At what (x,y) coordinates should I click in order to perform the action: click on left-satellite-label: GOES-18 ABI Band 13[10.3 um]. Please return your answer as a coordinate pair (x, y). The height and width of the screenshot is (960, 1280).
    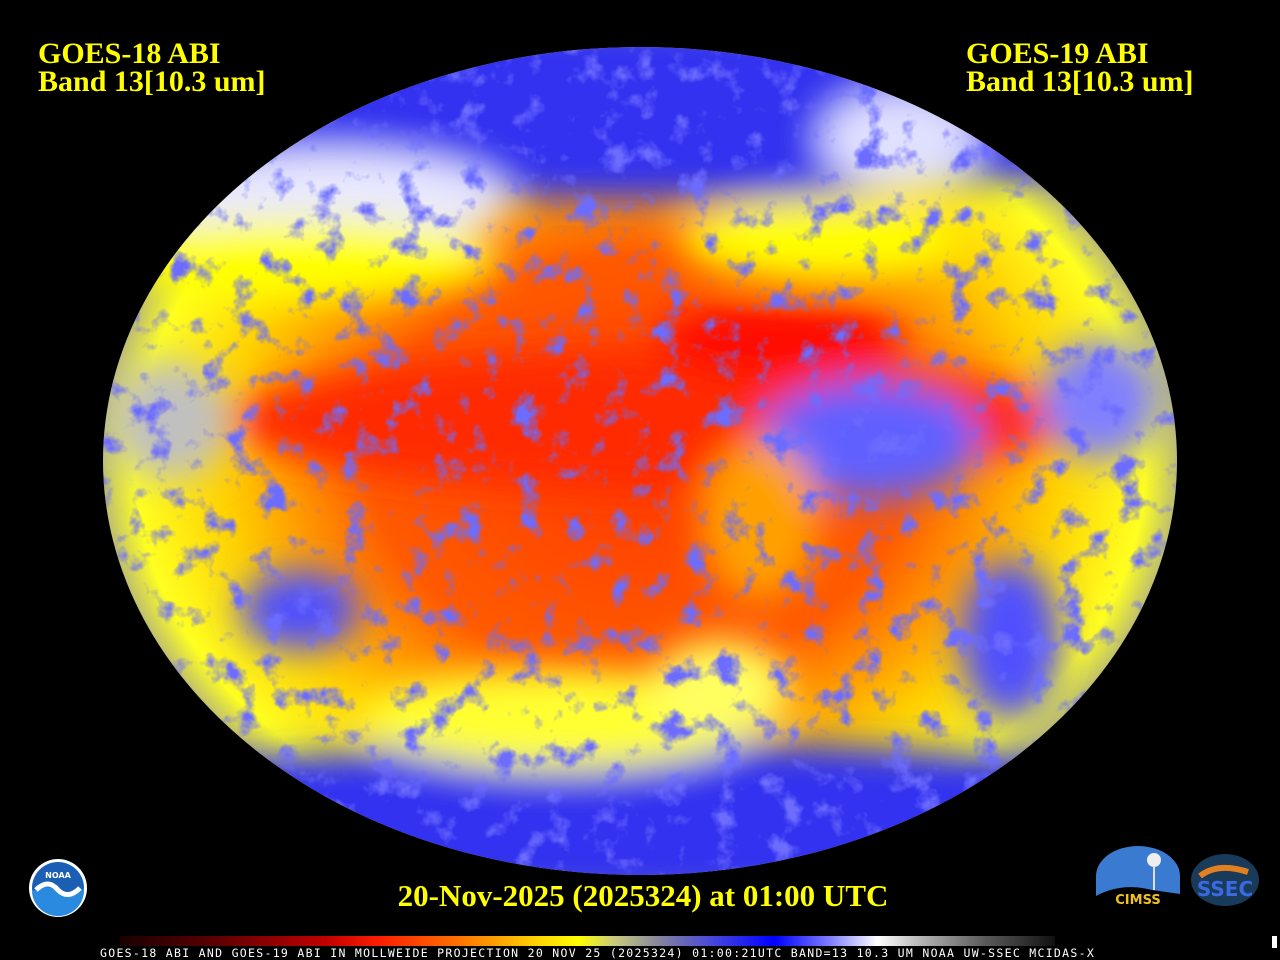
    Looking at the image, I should click on (152, 67).